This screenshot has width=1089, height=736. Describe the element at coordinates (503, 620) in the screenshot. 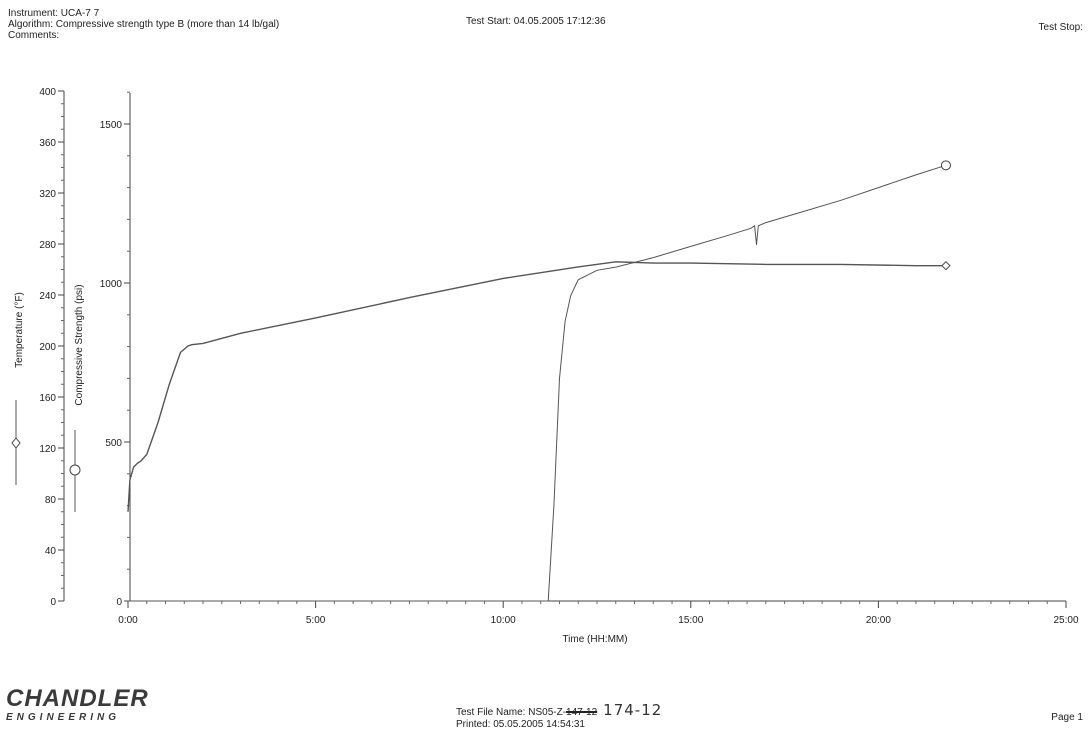

I see `x-tick-label: 10:00` at that location.